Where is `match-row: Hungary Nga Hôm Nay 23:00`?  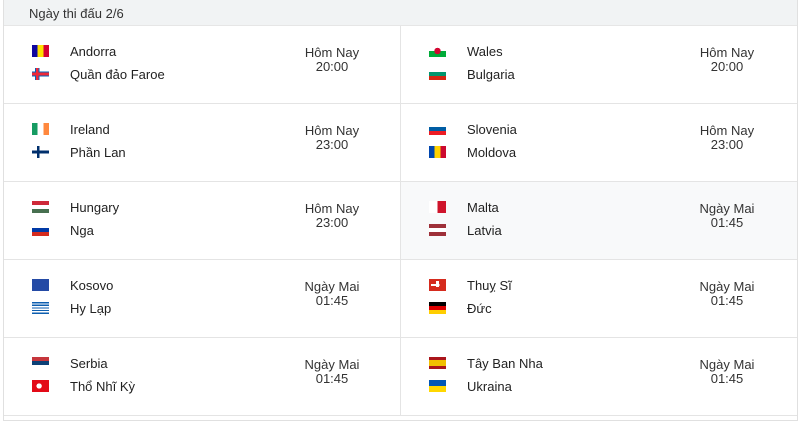
match-row: Hungary Nga Hôm Nay 23:00 is located at coordinates (202, 221).